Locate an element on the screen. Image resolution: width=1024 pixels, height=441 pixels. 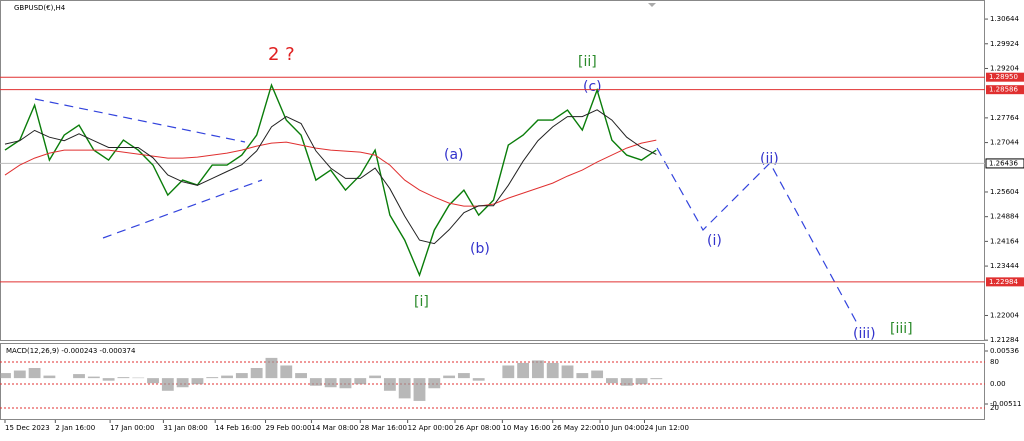
triangle-lower is located at coordinates (182, 209).